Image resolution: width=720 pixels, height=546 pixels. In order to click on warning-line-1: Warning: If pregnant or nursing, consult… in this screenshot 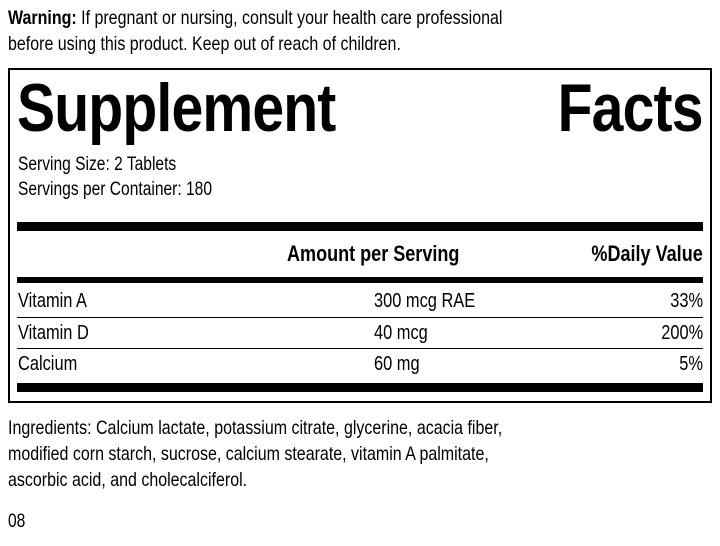, I will do `click(360, 18)`.